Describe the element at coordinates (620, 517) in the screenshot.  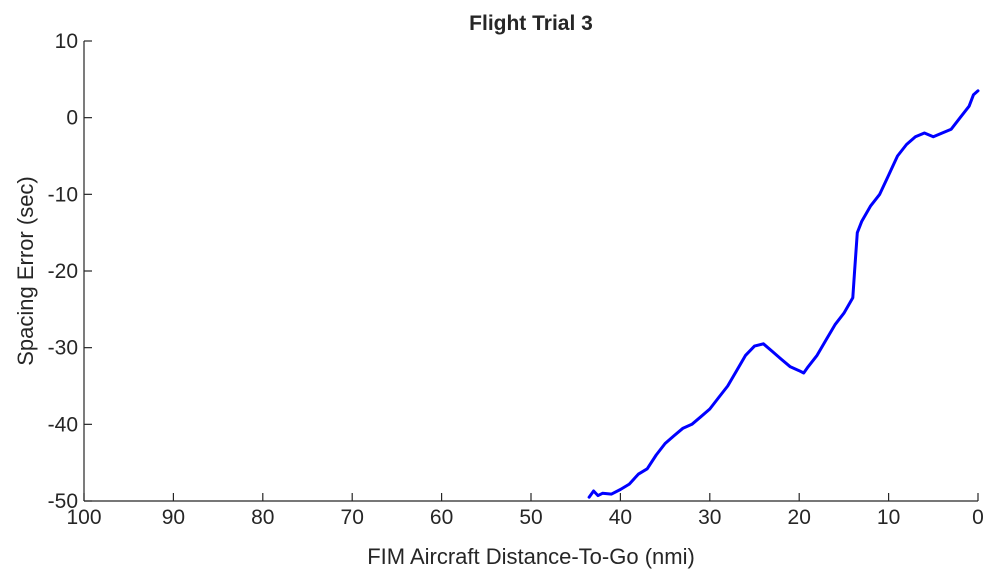
I see `x-tick-label: 40` at that location.